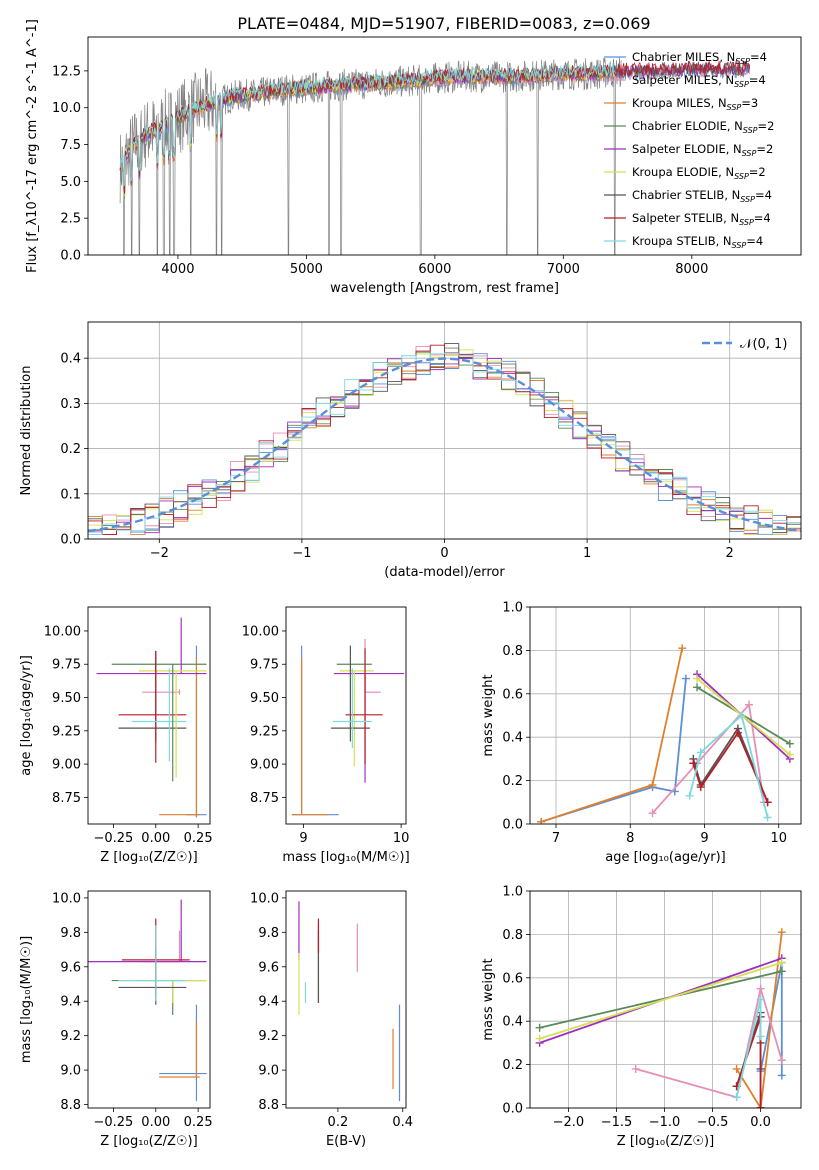 Image resolution: width=819 pixels, height=1170 pixels. I want to click on x-tick-label: −0.25, so click(113, 1122).